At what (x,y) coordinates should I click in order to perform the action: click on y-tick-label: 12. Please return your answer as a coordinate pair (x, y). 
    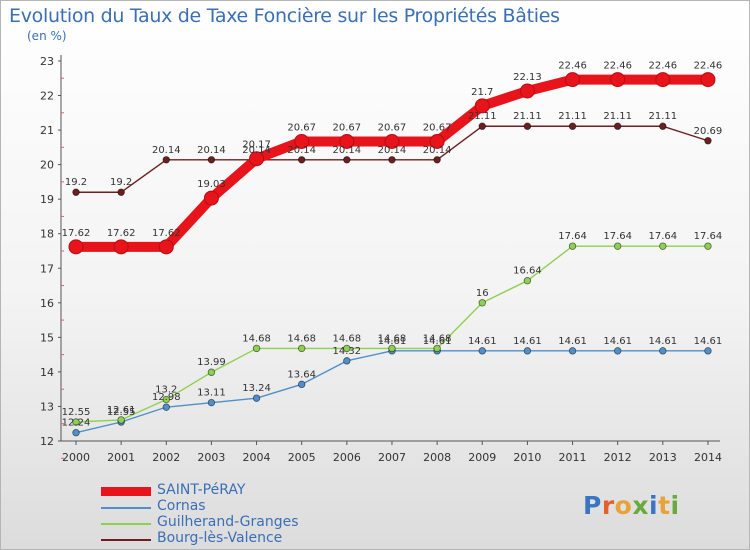
    Looking at the image, I should click on (47, 441).